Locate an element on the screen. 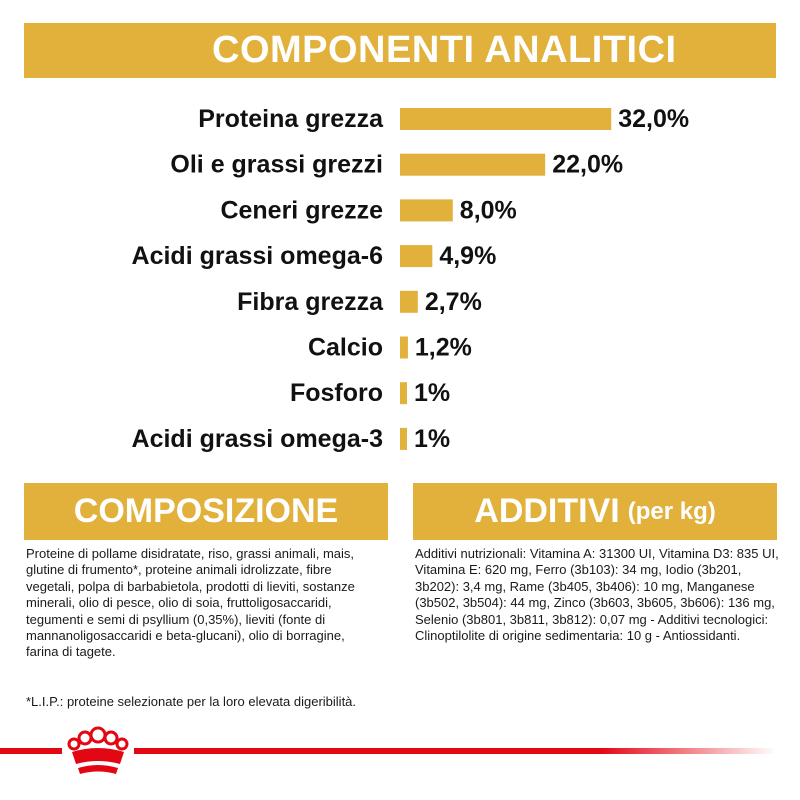 Image resolution: width=800 pixels, height=800 pixels. bar-proteina-grezza is located at coordinates (506, 119).